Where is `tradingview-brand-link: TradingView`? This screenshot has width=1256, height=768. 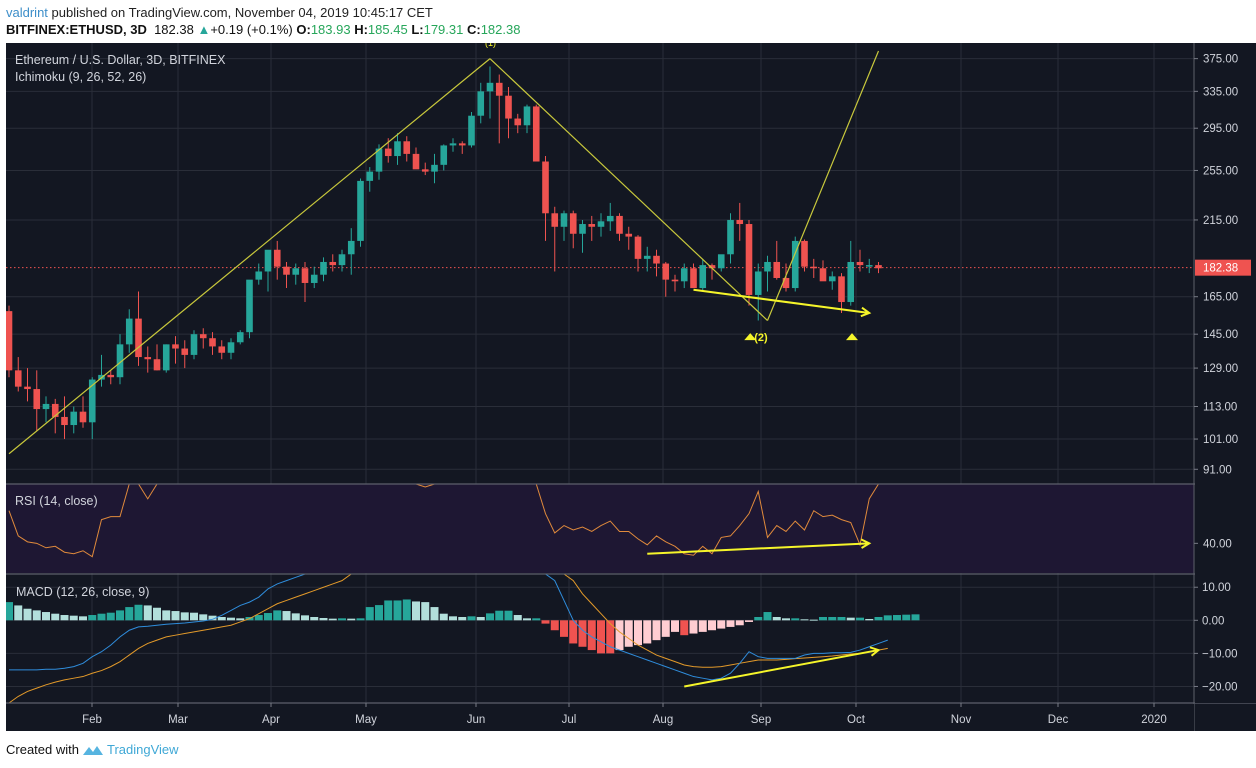 tradingview-brand-link: TradingView is located at coordinates (142, 749).